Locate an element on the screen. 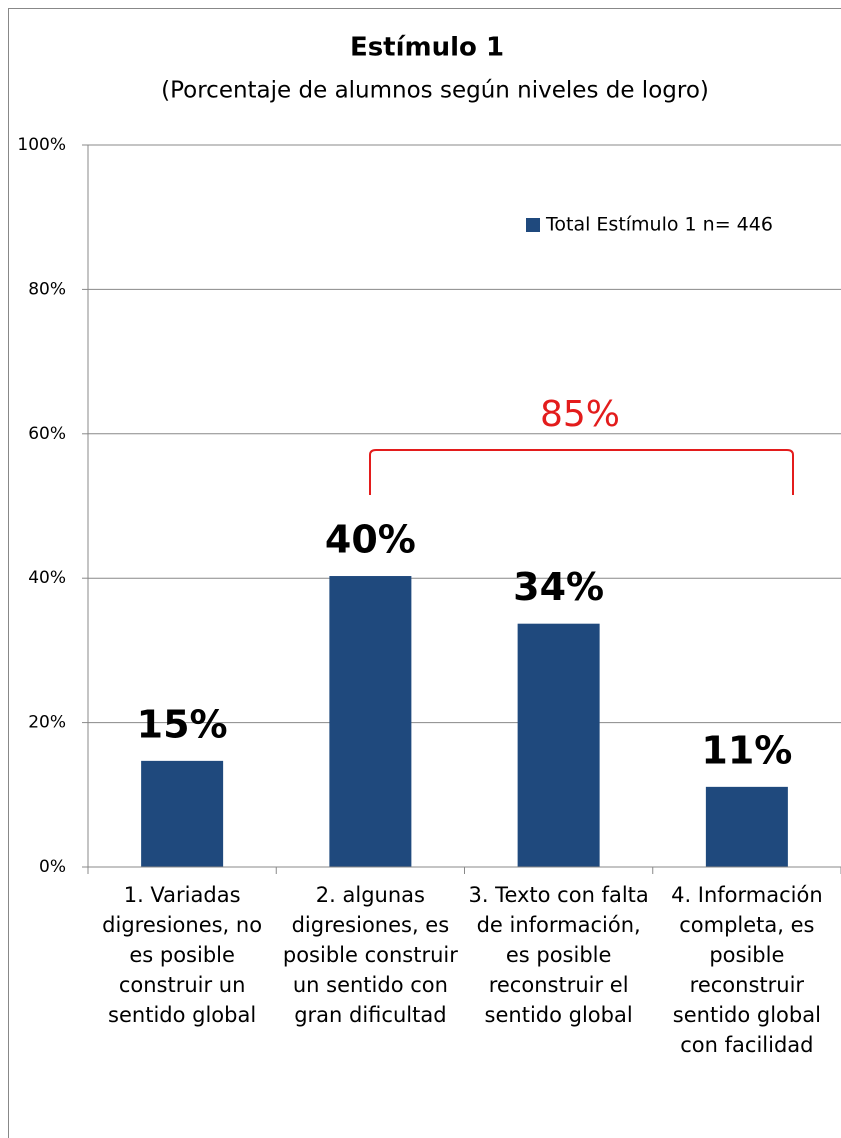 This screenshot has height=1138, width=841. data-label: 40% is located at coordinates (370, 540).